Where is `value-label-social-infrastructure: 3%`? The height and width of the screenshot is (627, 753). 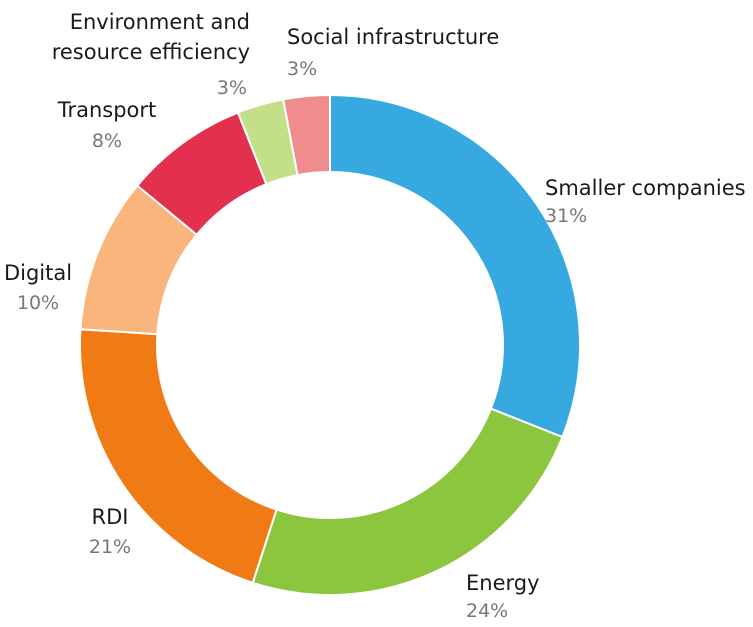 value-label-social-infrastructure: 3% is located at coordinates (302, 69).